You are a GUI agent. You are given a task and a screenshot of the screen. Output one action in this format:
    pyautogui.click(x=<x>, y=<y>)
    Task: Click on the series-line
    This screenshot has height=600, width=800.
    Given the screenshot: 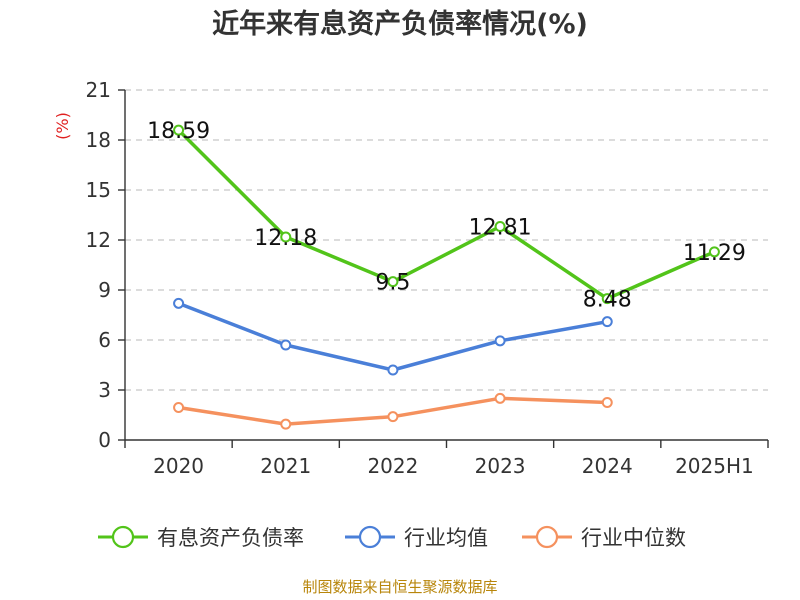 What is the action you would take?
    pyautogui.click(x=392, y=336)
    